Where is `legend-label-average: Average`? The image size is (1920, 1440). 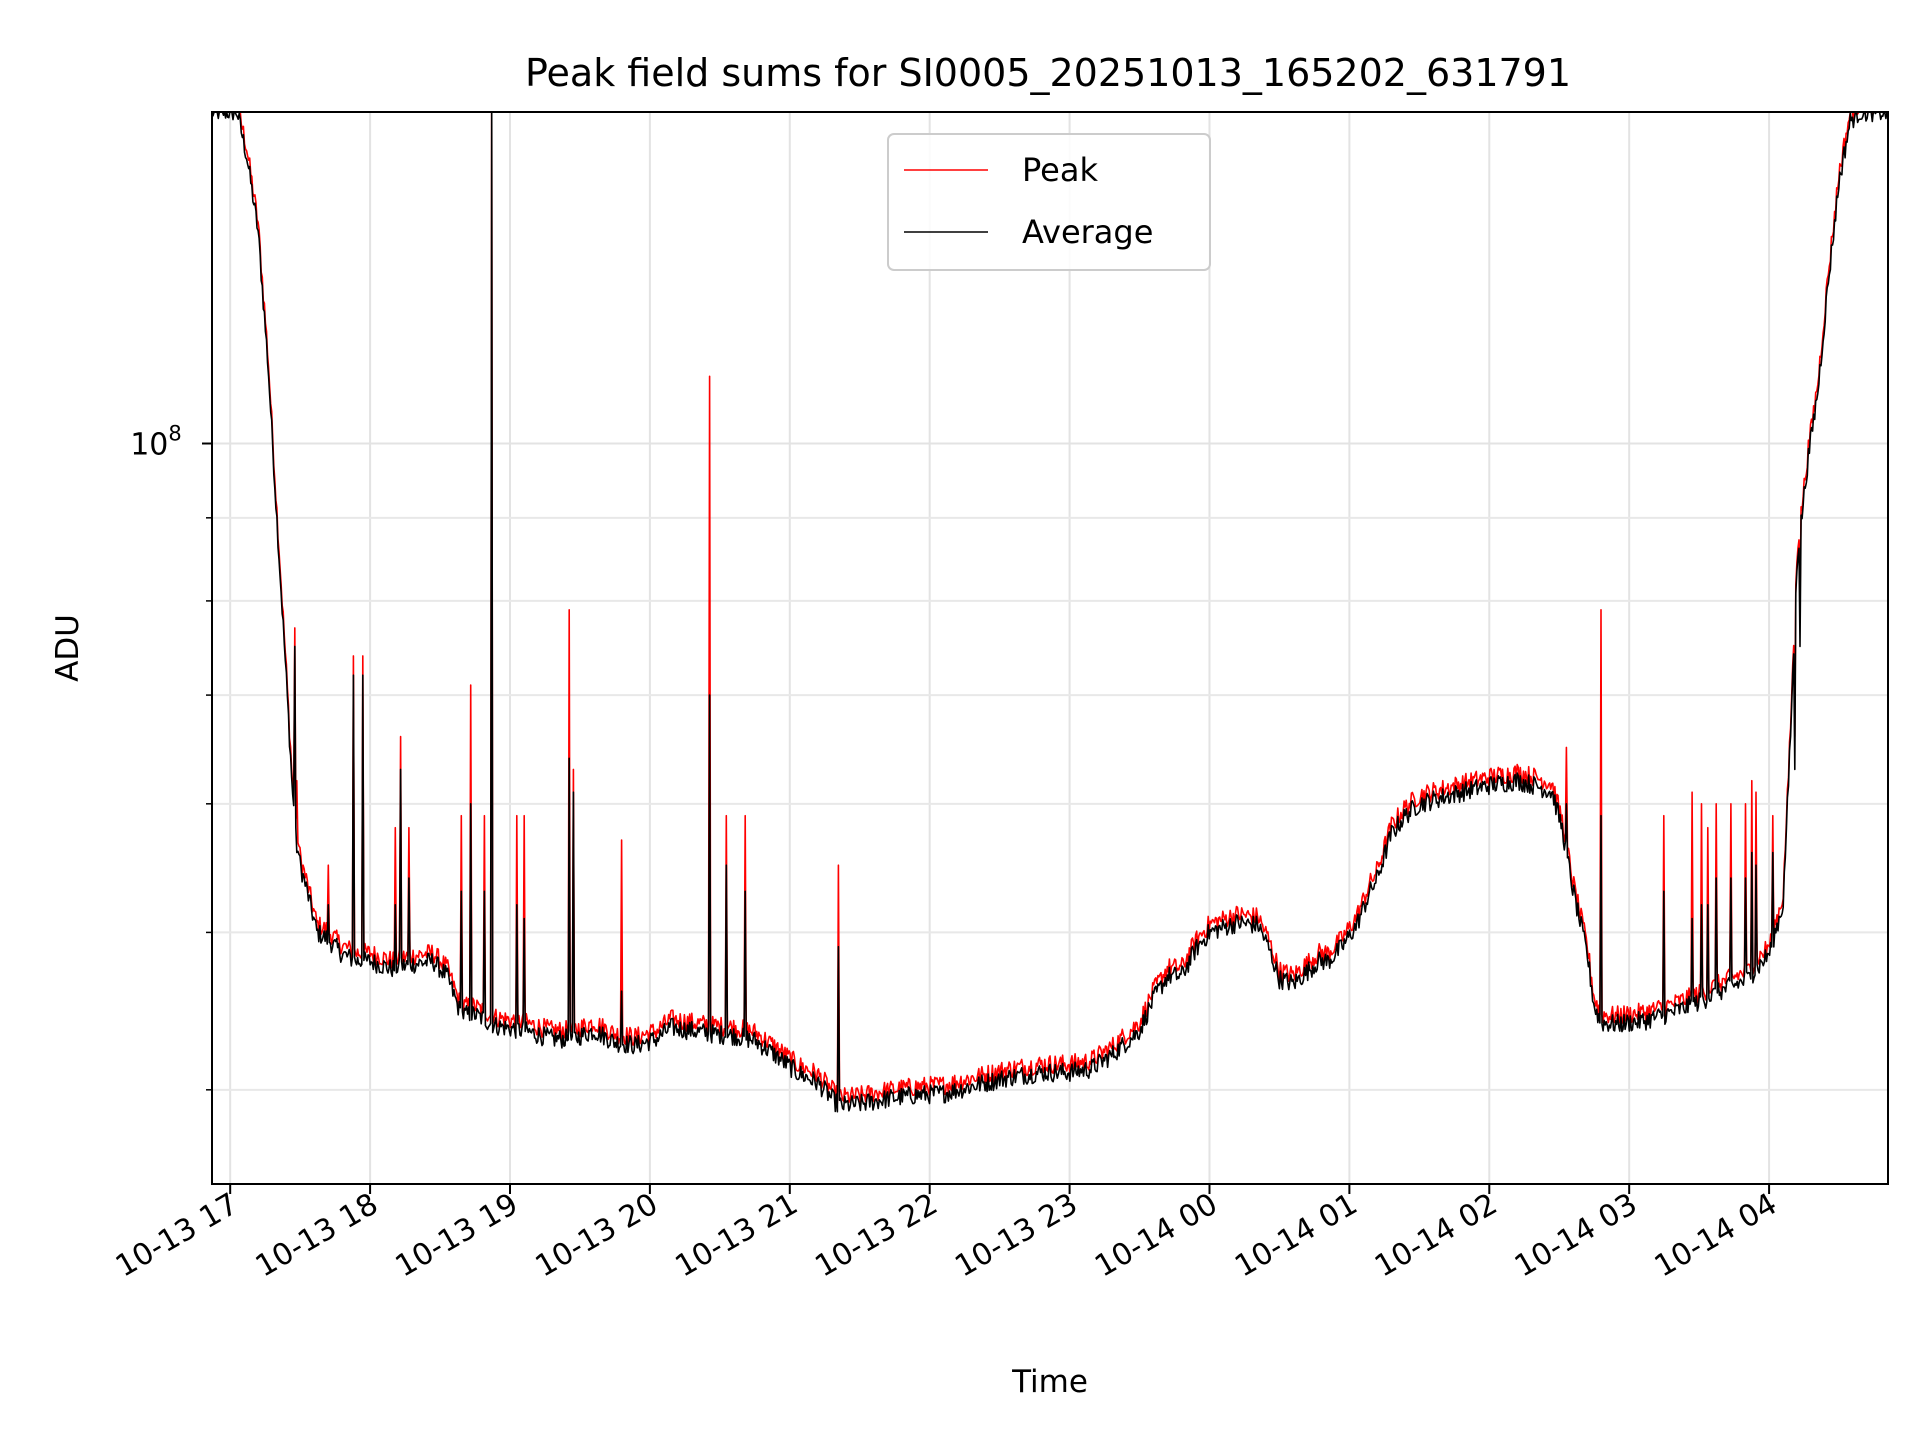
legend-label-average: Average is located at coordinates (1087, 232).